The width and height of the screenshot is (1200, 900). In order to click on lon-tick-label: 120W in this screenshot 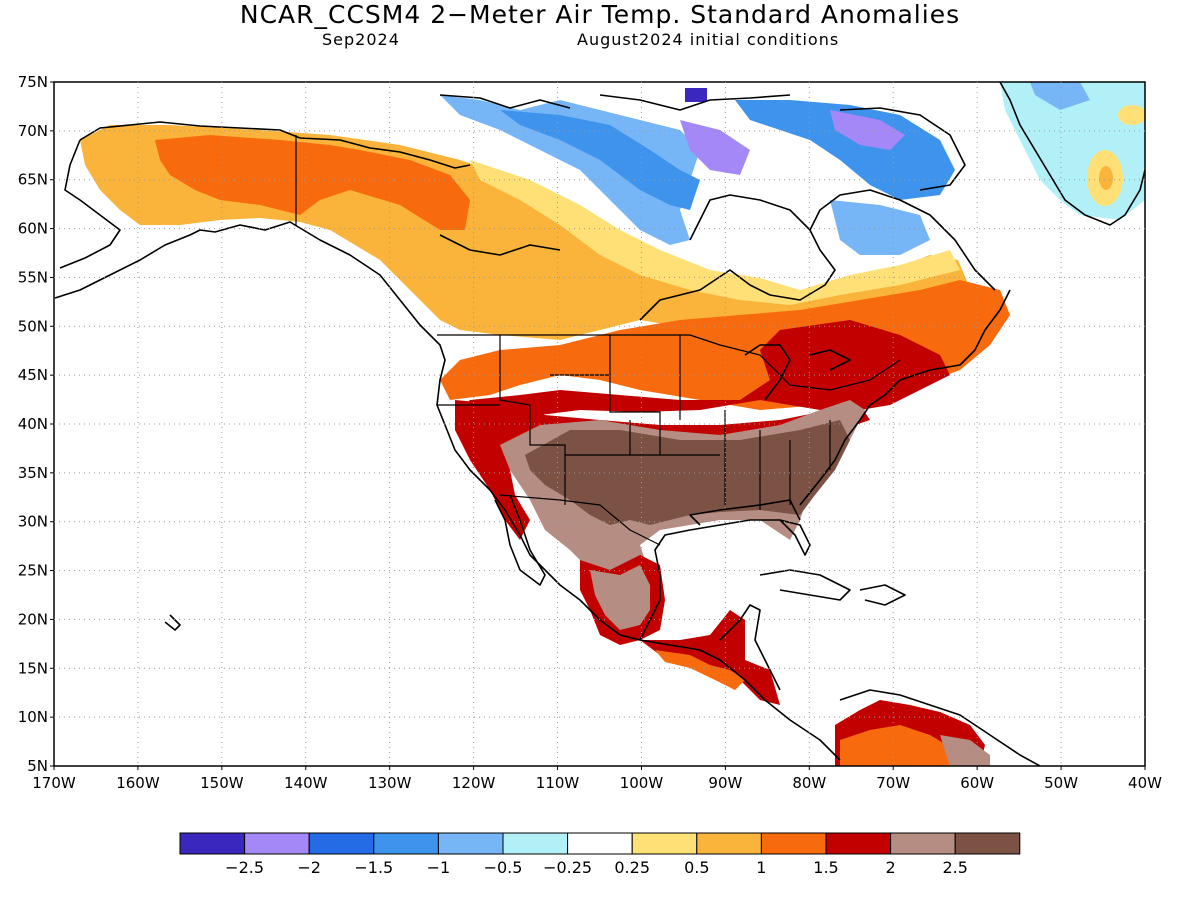, I will do `click(474, 783)`.